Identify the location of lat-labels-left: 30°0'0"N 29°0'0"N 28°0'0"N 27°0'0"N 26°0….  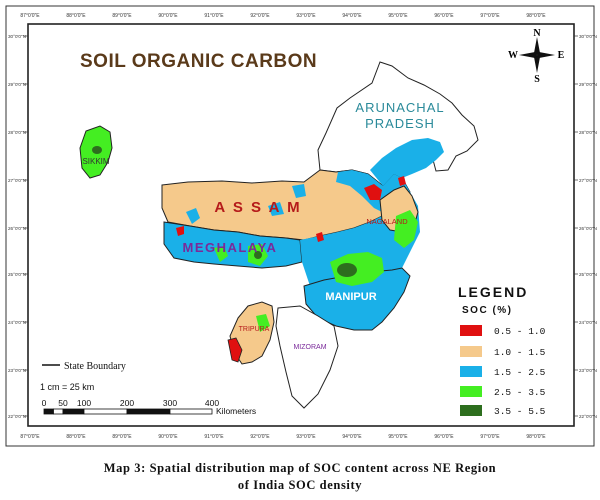
(17, 226).